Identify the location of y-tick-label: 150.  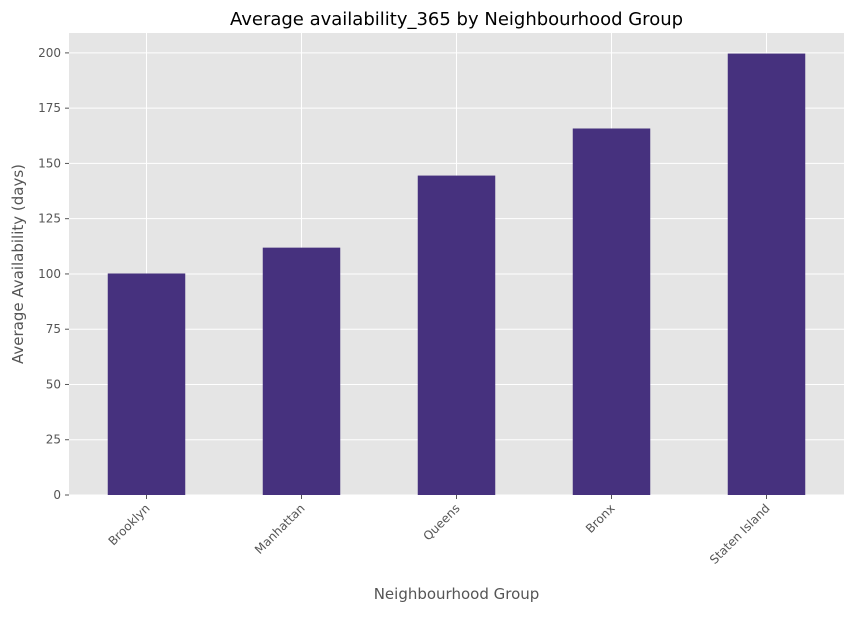
(49, 163).